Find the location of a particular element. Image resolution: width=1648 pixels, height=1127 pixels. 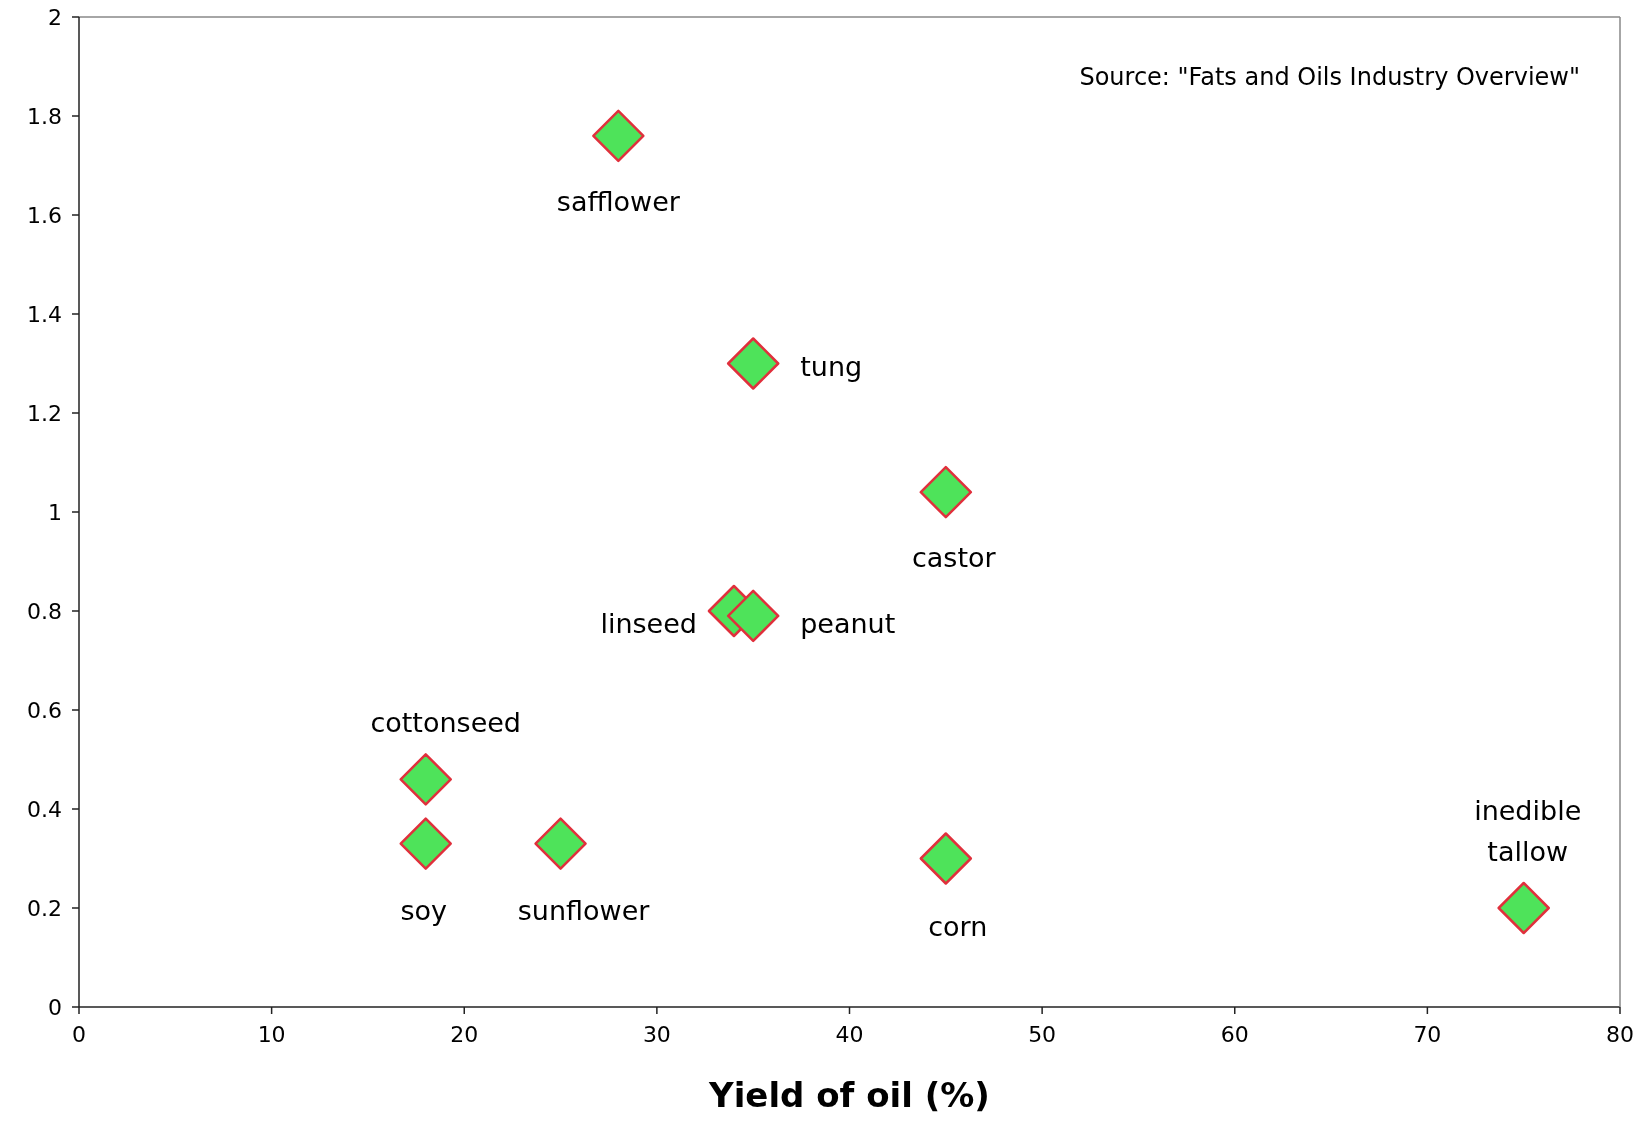

x-tick-label: 0 is located at coordinates (79, 1034).